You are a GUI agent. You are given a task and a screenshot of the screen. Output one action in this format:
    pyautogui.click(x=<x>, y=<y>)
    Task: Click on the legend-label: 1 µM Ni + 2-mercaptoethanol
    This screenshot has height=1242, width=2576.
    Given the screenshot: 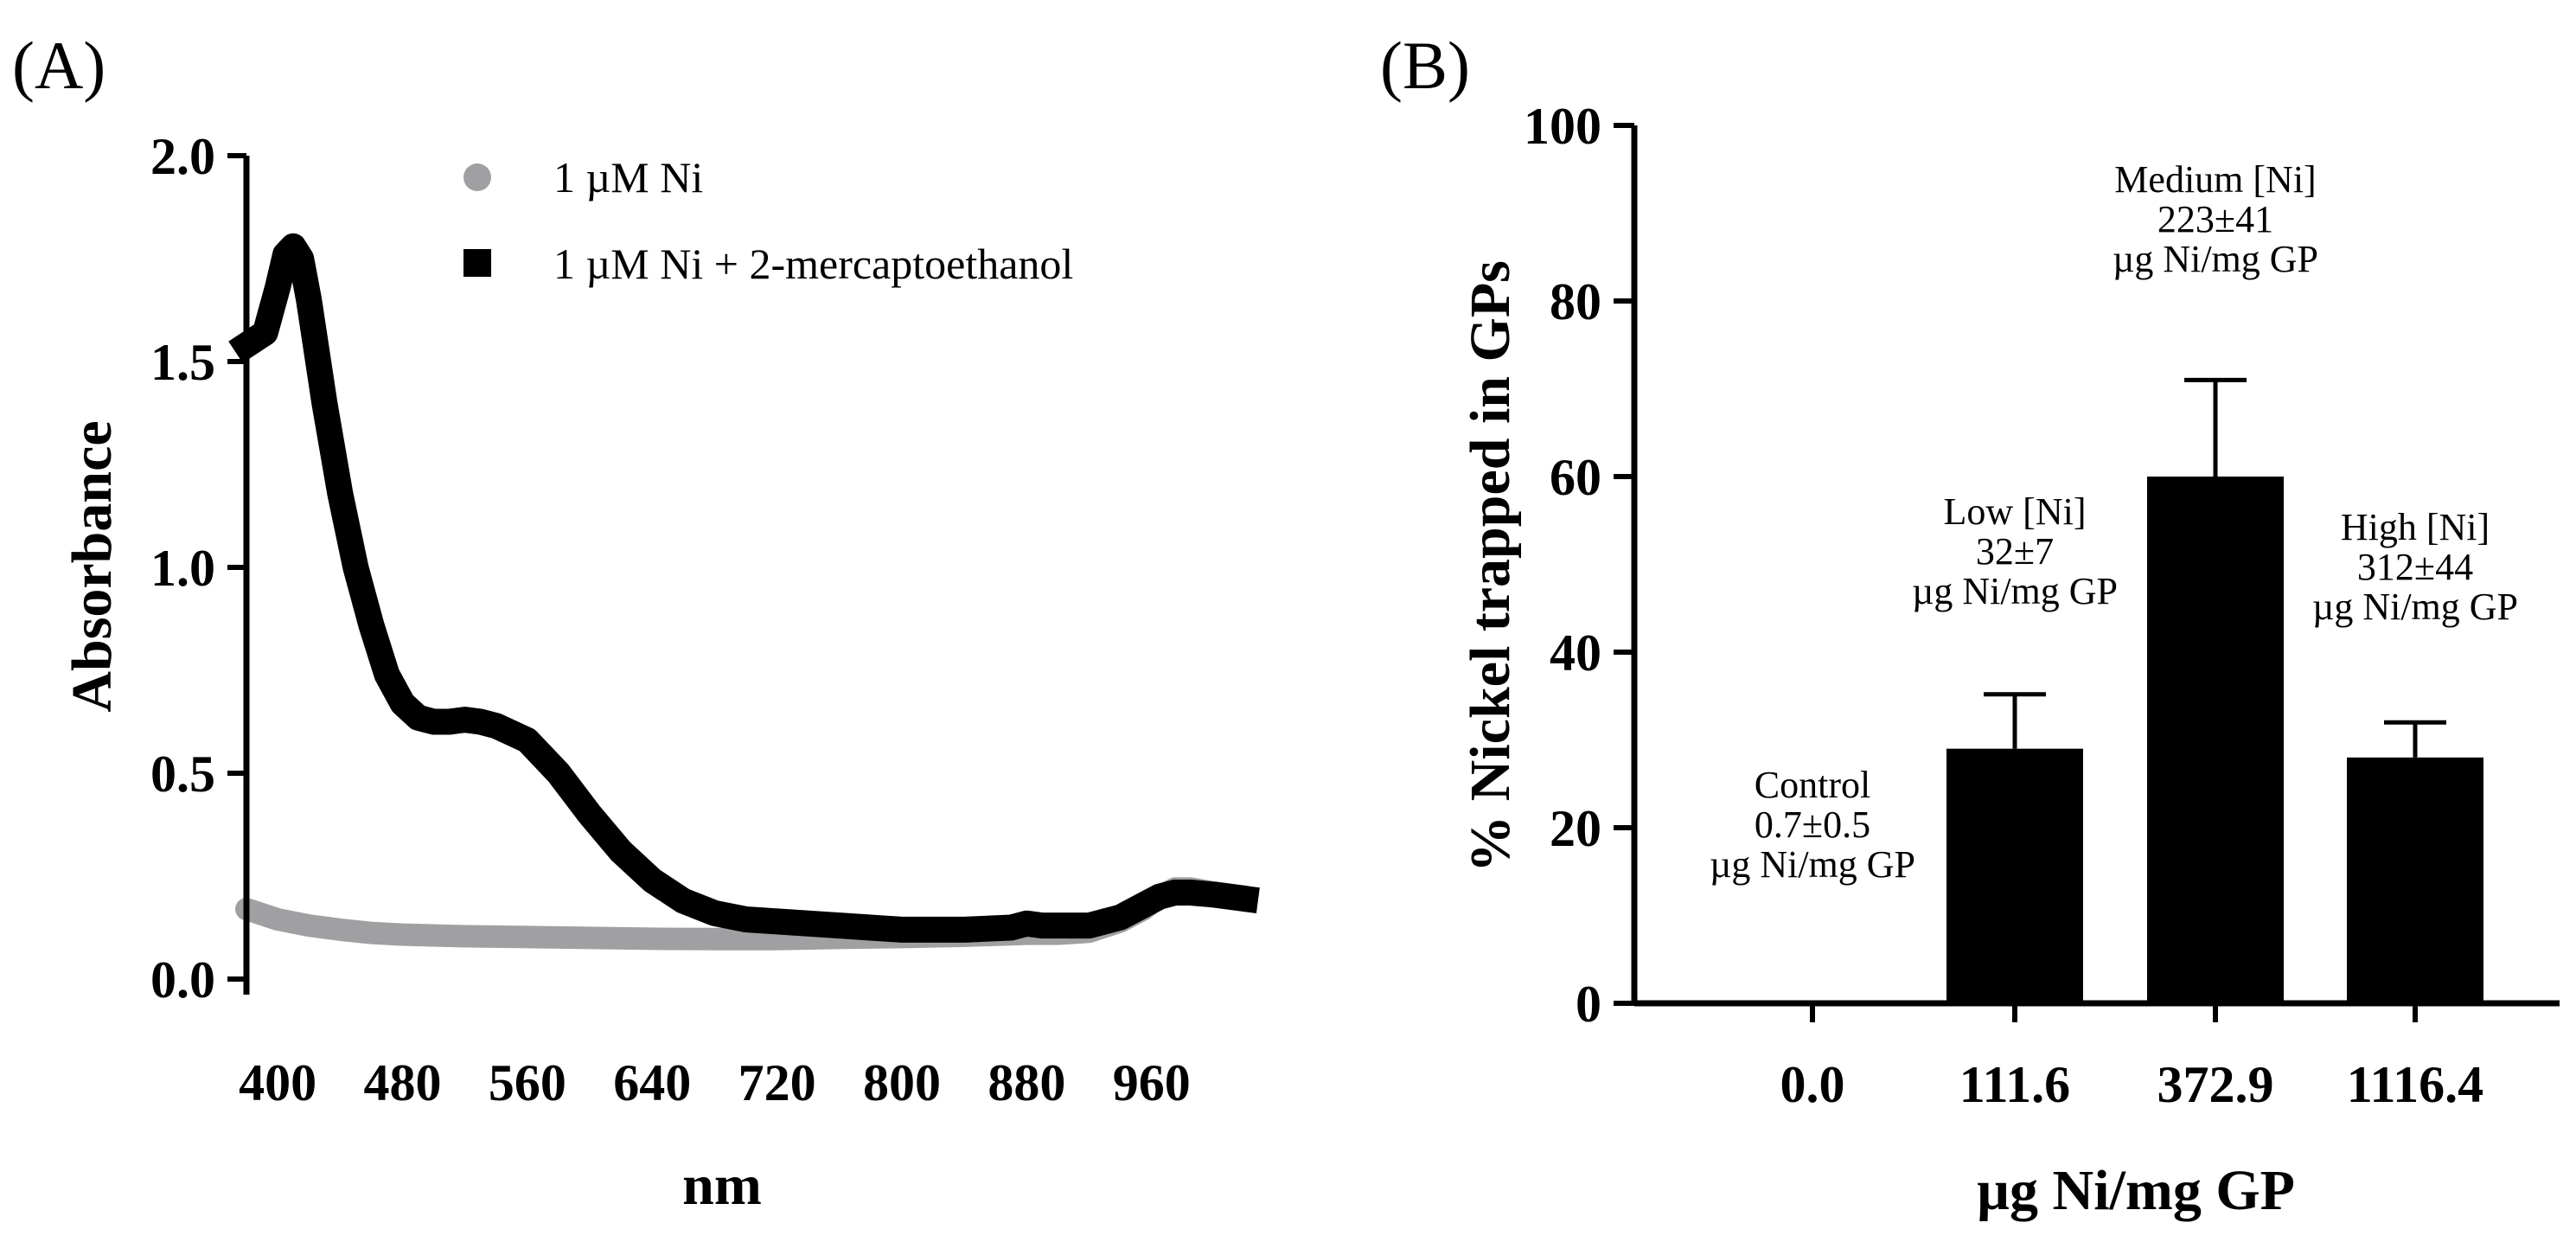 What is the action you would take?
    pyautogui.click(x=813, y=264)
    